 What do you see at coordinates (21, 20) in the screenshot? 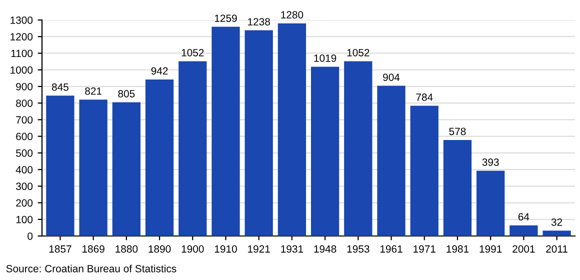
I see `y-tick-label: 1300` at bounding box center [21, 20].